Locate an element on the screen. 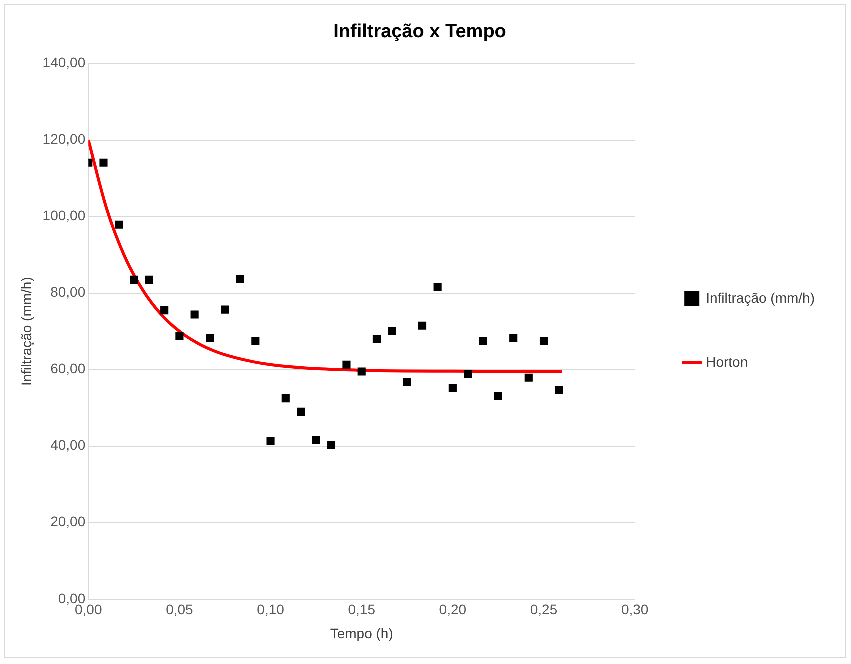  y-tick-label: 140,00 is located at coordinates (64, 62).